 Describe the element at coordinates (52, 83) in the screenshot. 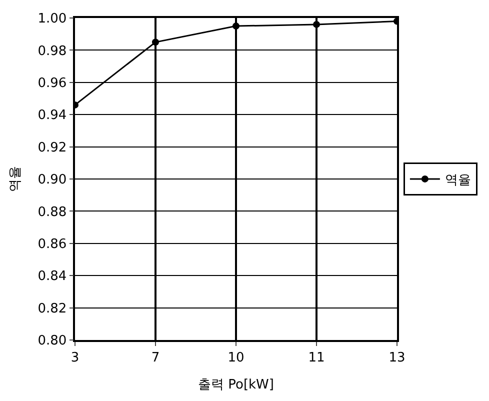

I see `y-tick-label: 0.96` at that location.